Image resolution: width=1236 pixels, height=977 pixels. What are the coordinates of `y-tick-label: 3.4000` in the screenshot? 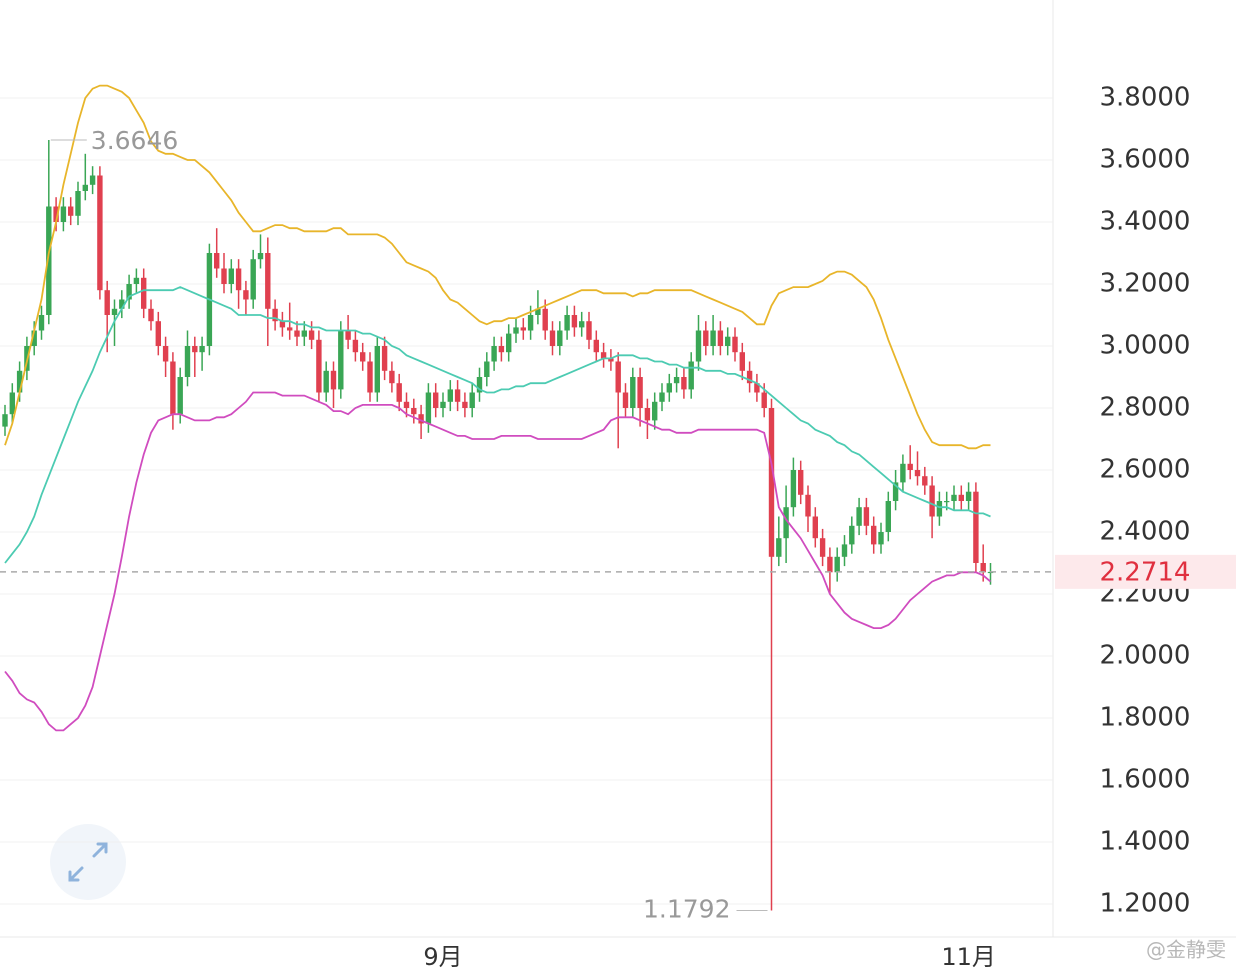 It's located at (1145, 222).